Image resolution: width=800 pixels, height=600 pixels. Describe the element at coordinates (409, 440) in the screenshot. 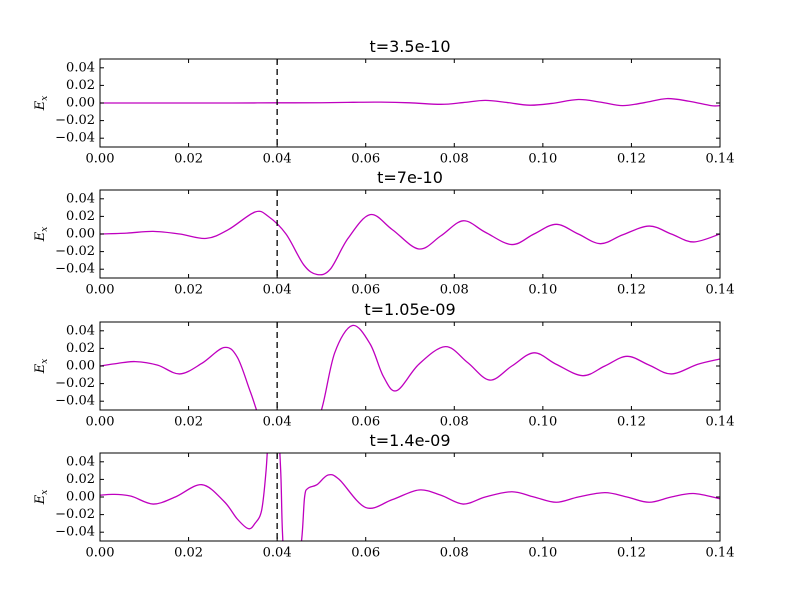

I see `subplot-title: t=1.4e-09` at that location.